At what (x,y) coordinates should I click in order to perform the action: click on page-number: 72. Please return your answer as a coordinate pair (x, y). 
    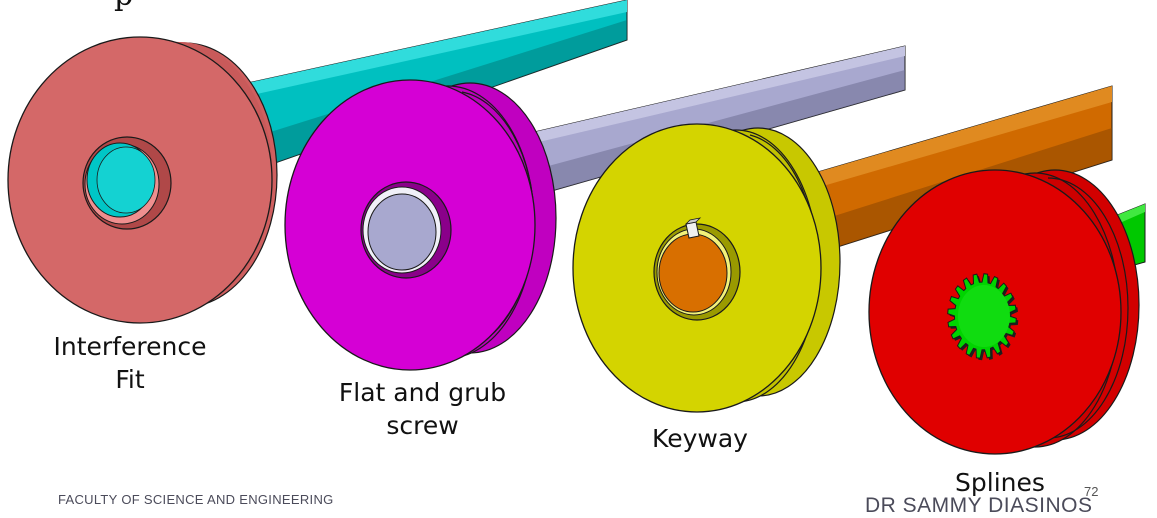
    Looking at the image, I should click on (1091, 491).